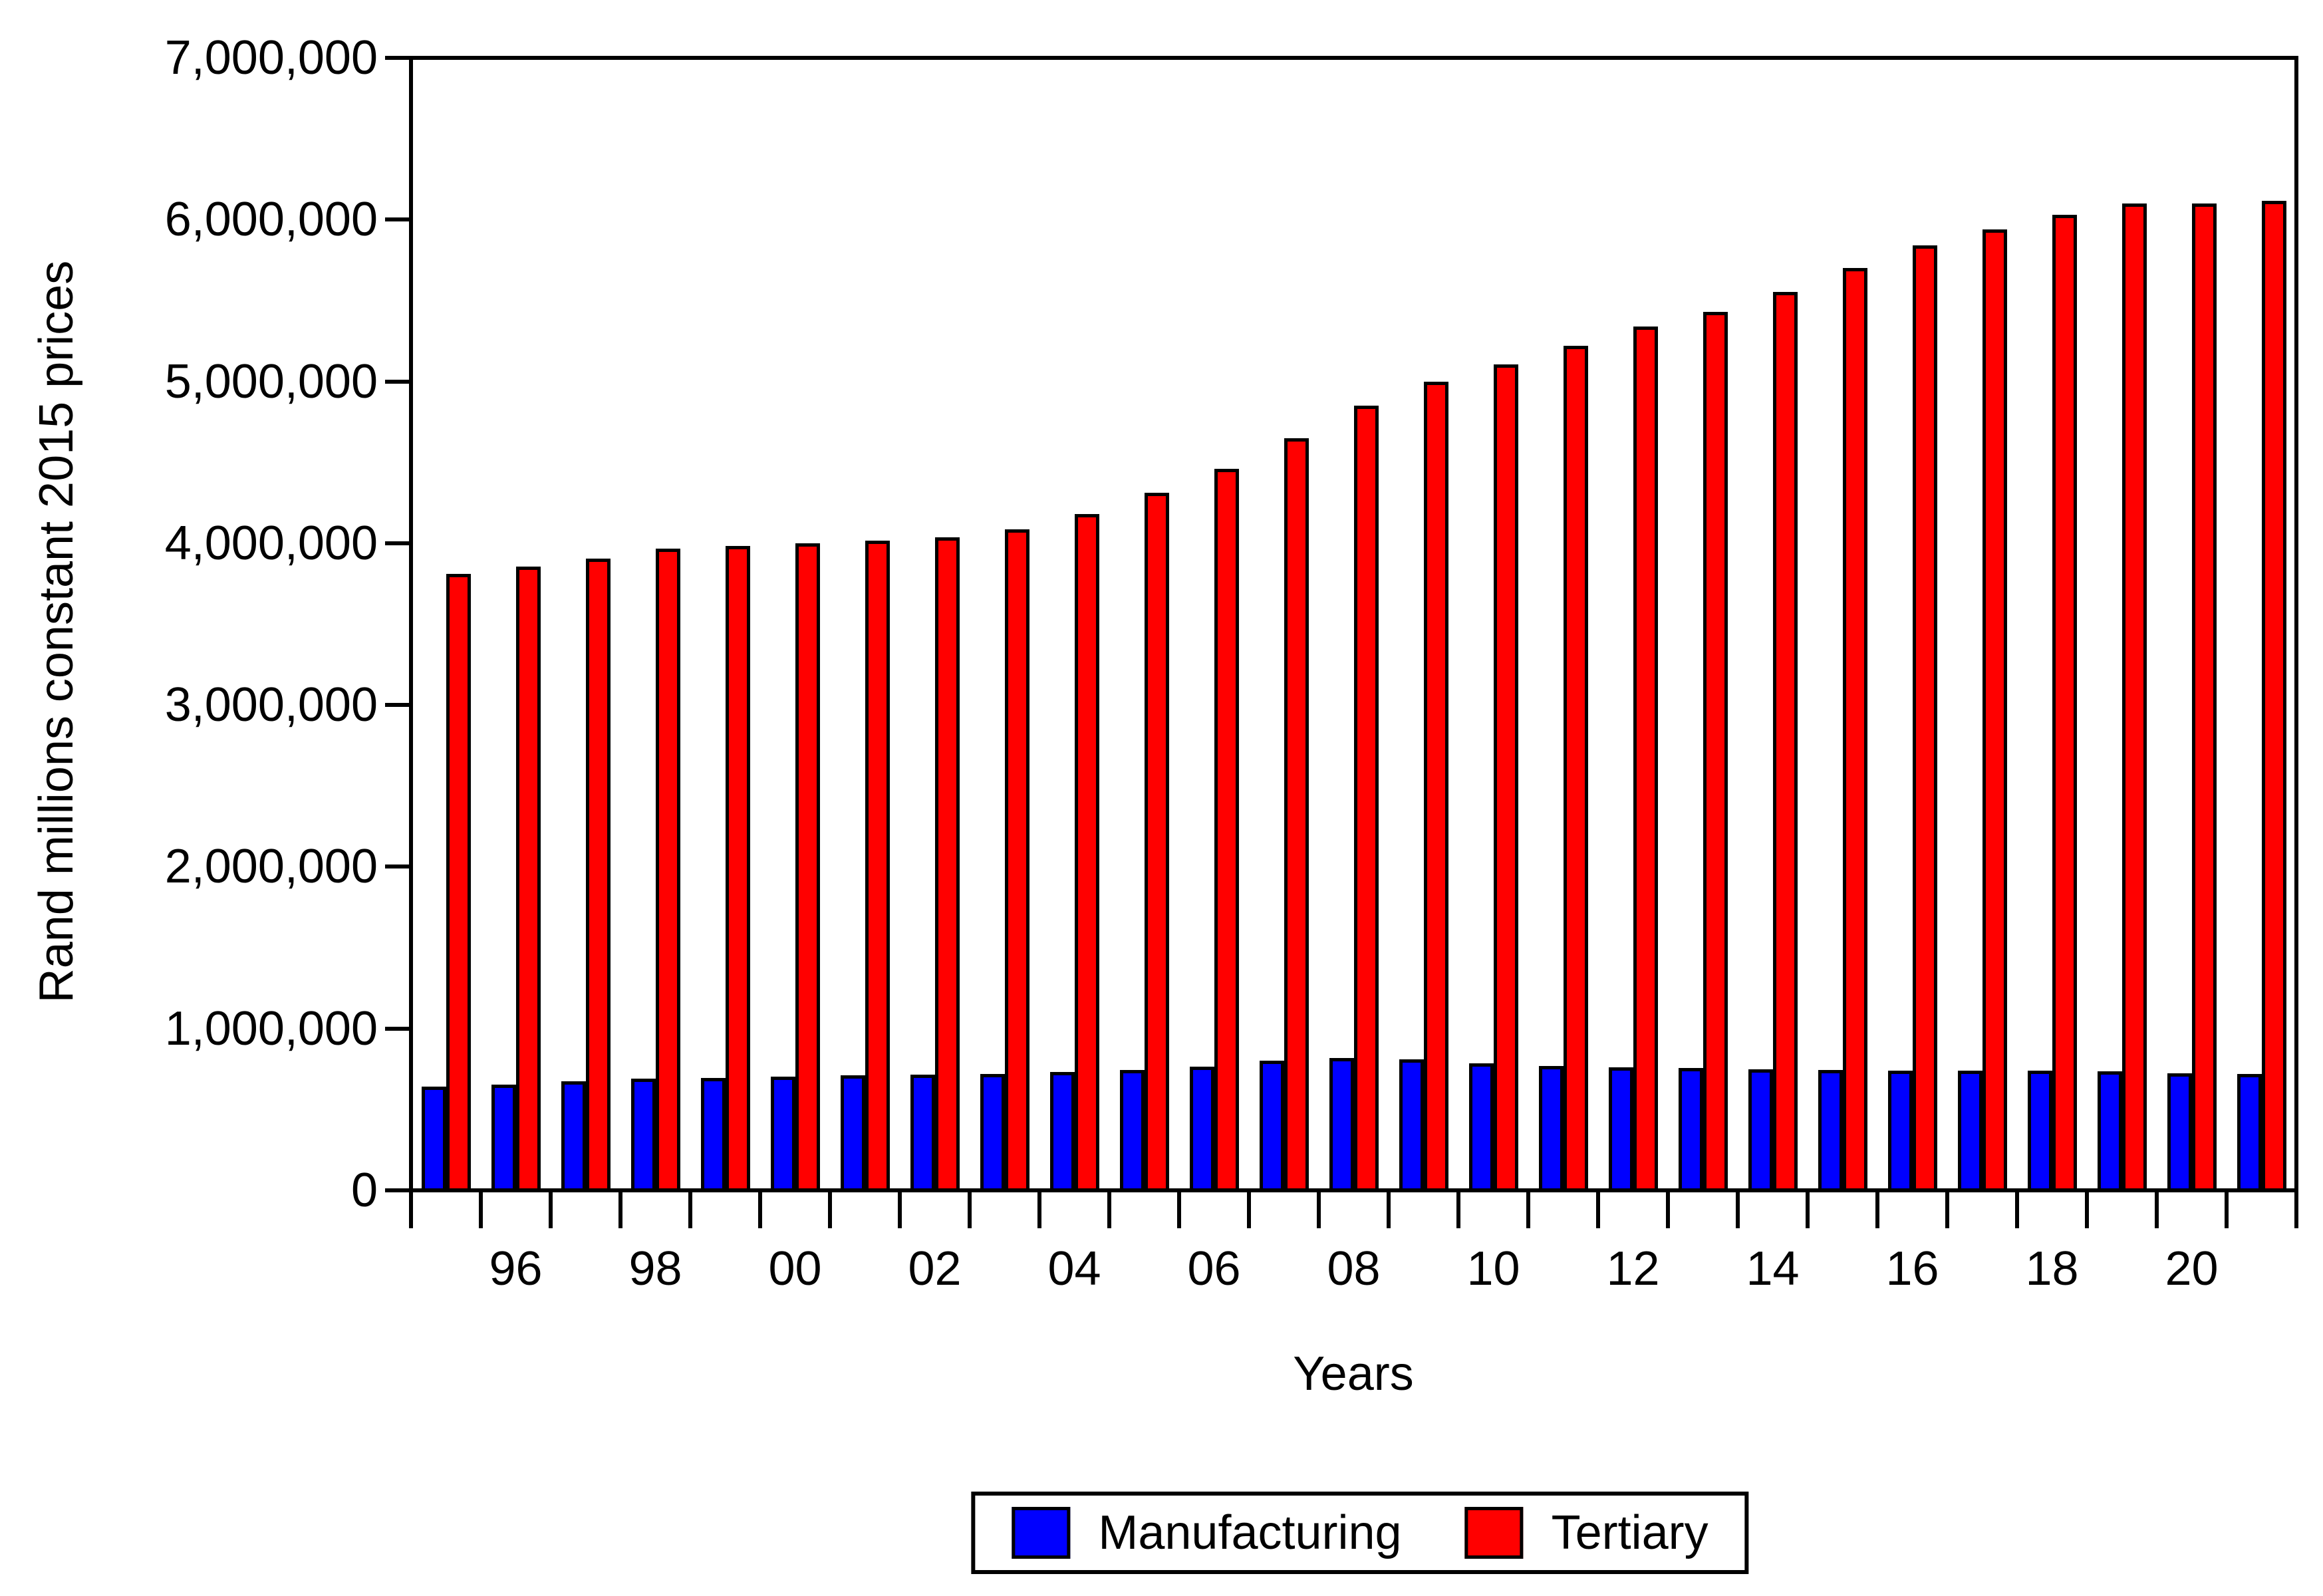  Describe the element at coordinates (271, 867) in the screenshot. I see `y-tick-label: 2,000,000` at that location.